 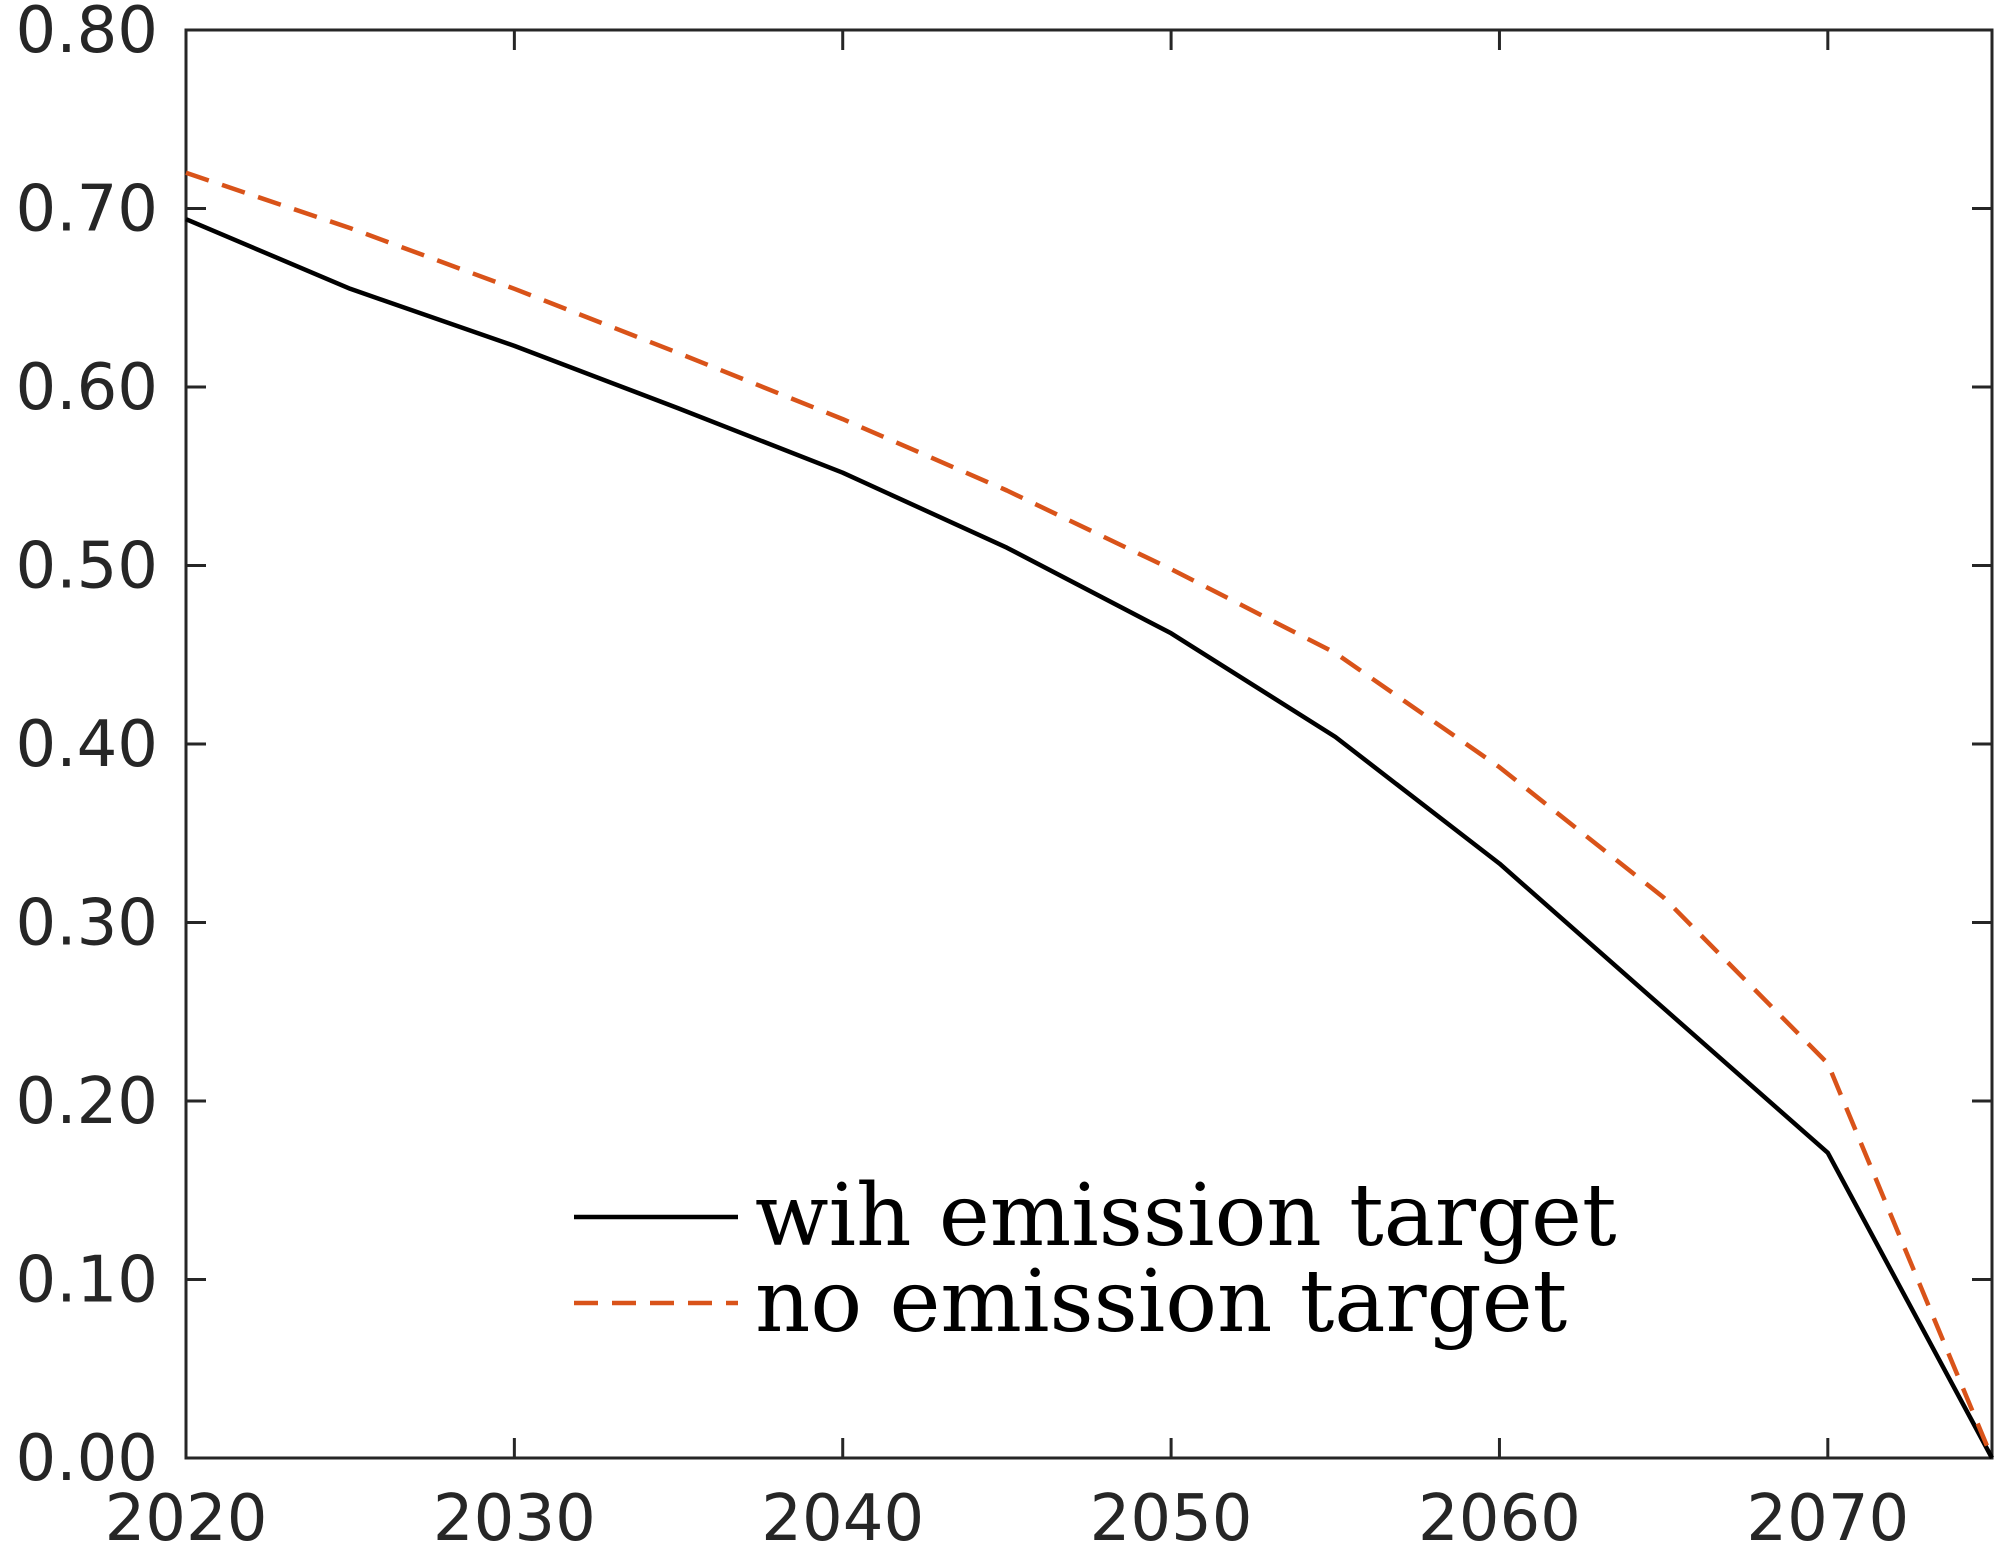 What do you see at coordinates (1827, 1518) in the screenshot?
I see `x-tick-label: 2070` at bounding box center [1827, 1518].